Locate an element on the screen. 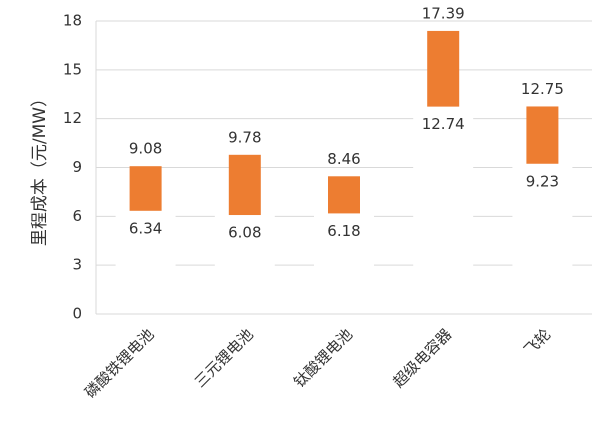 This screenshot has height=428, width=606. category-label: 飞轮 is located at coordinates (537, 342).